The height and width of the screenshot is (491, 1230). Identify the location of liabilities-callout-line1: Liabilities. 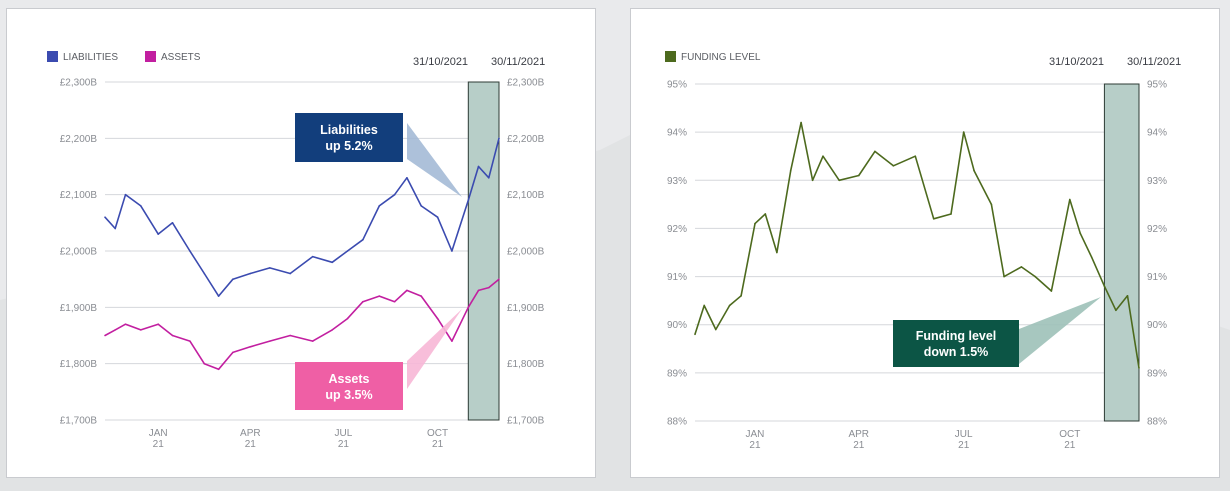
(349, 130).